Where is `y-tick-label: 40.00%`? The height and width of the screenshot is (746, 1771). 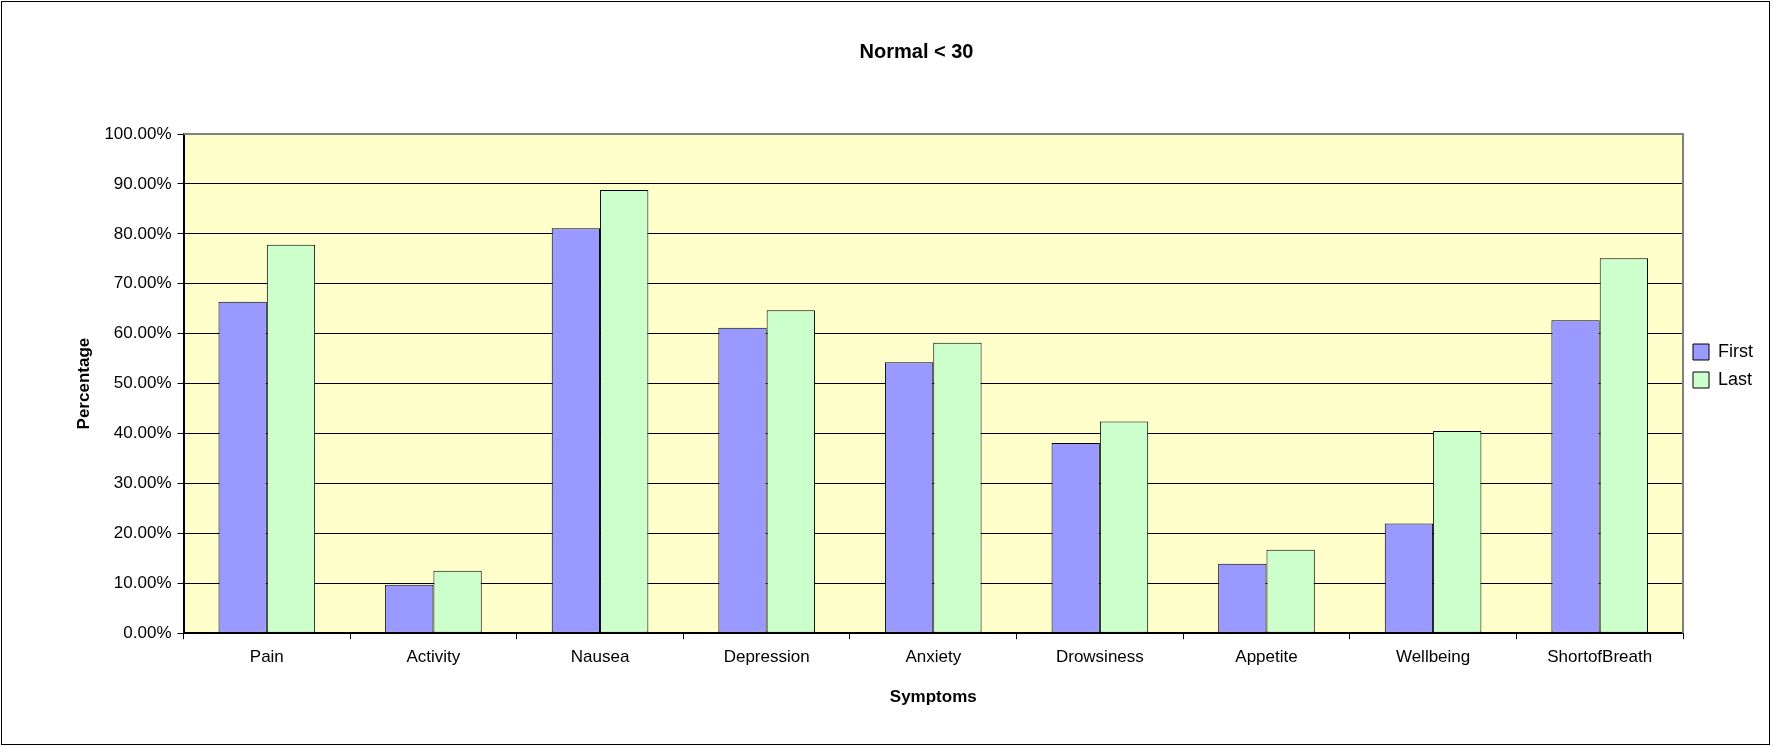 y-tick-label: 40.00% is located at coordinates (142, 433).